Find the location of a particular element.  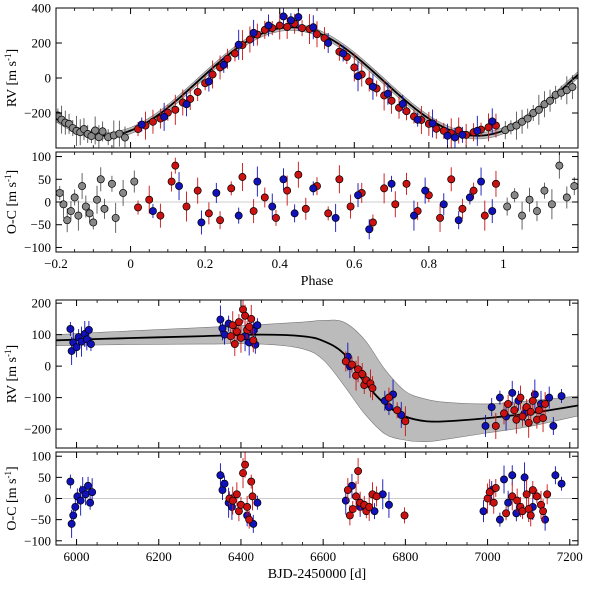

x-tick-label: 0.6 is located at coordinates (354, 263).